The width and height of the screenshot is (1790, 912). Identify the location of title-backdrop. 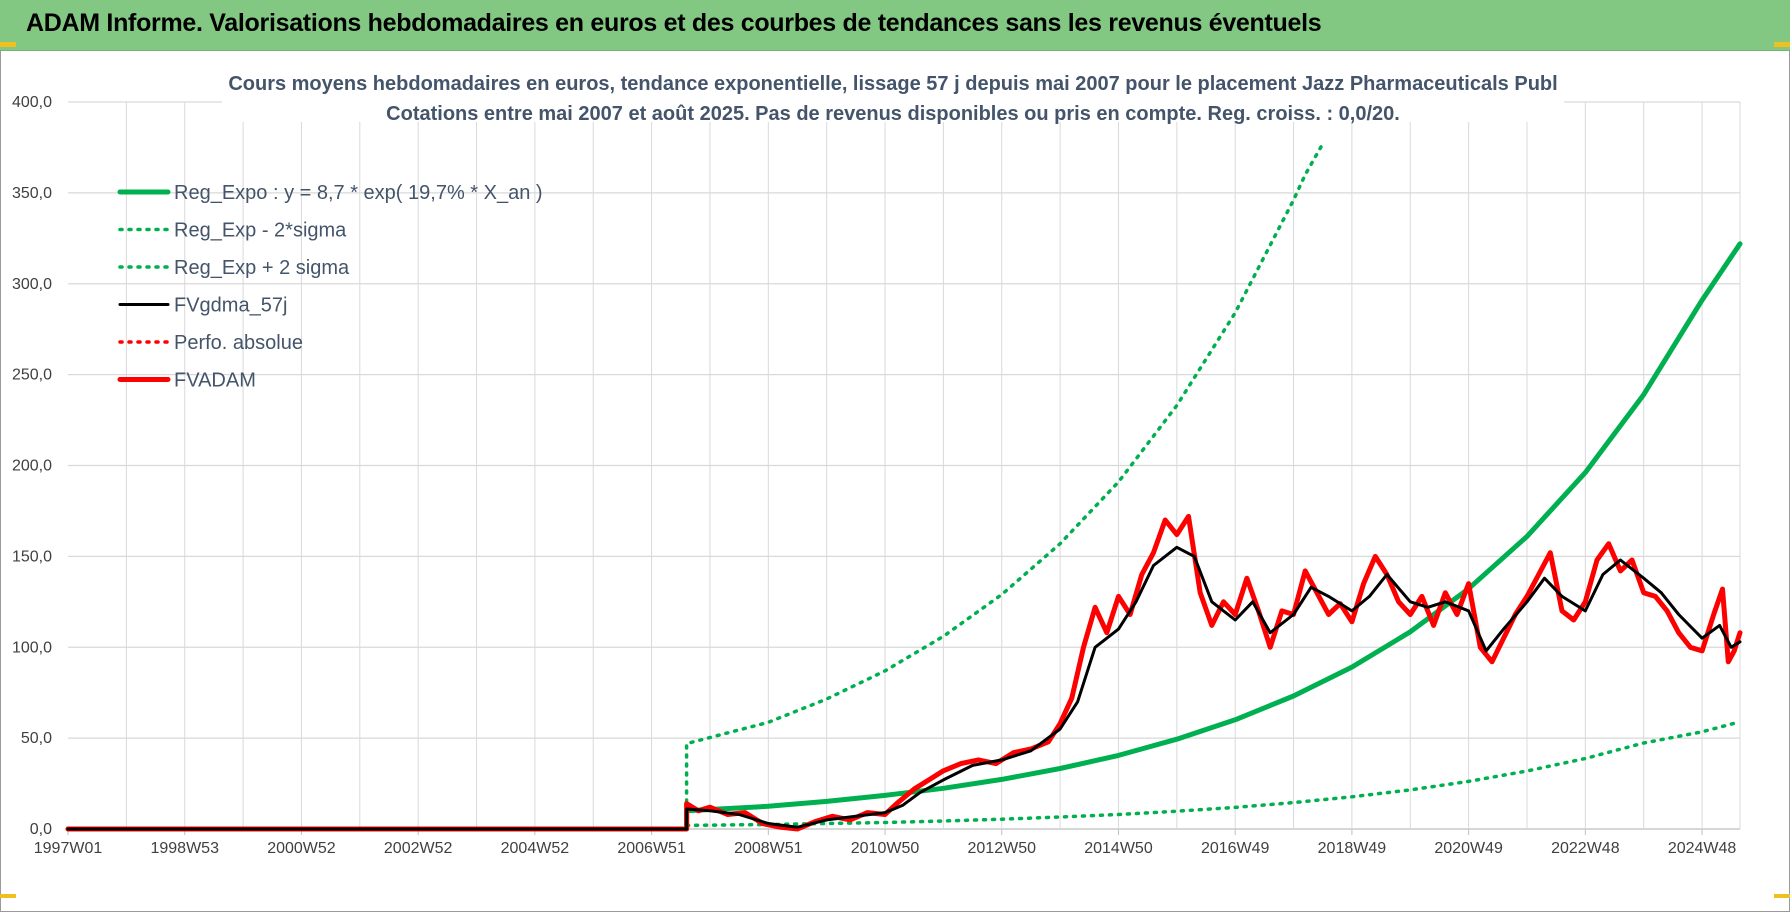
(893, 94).